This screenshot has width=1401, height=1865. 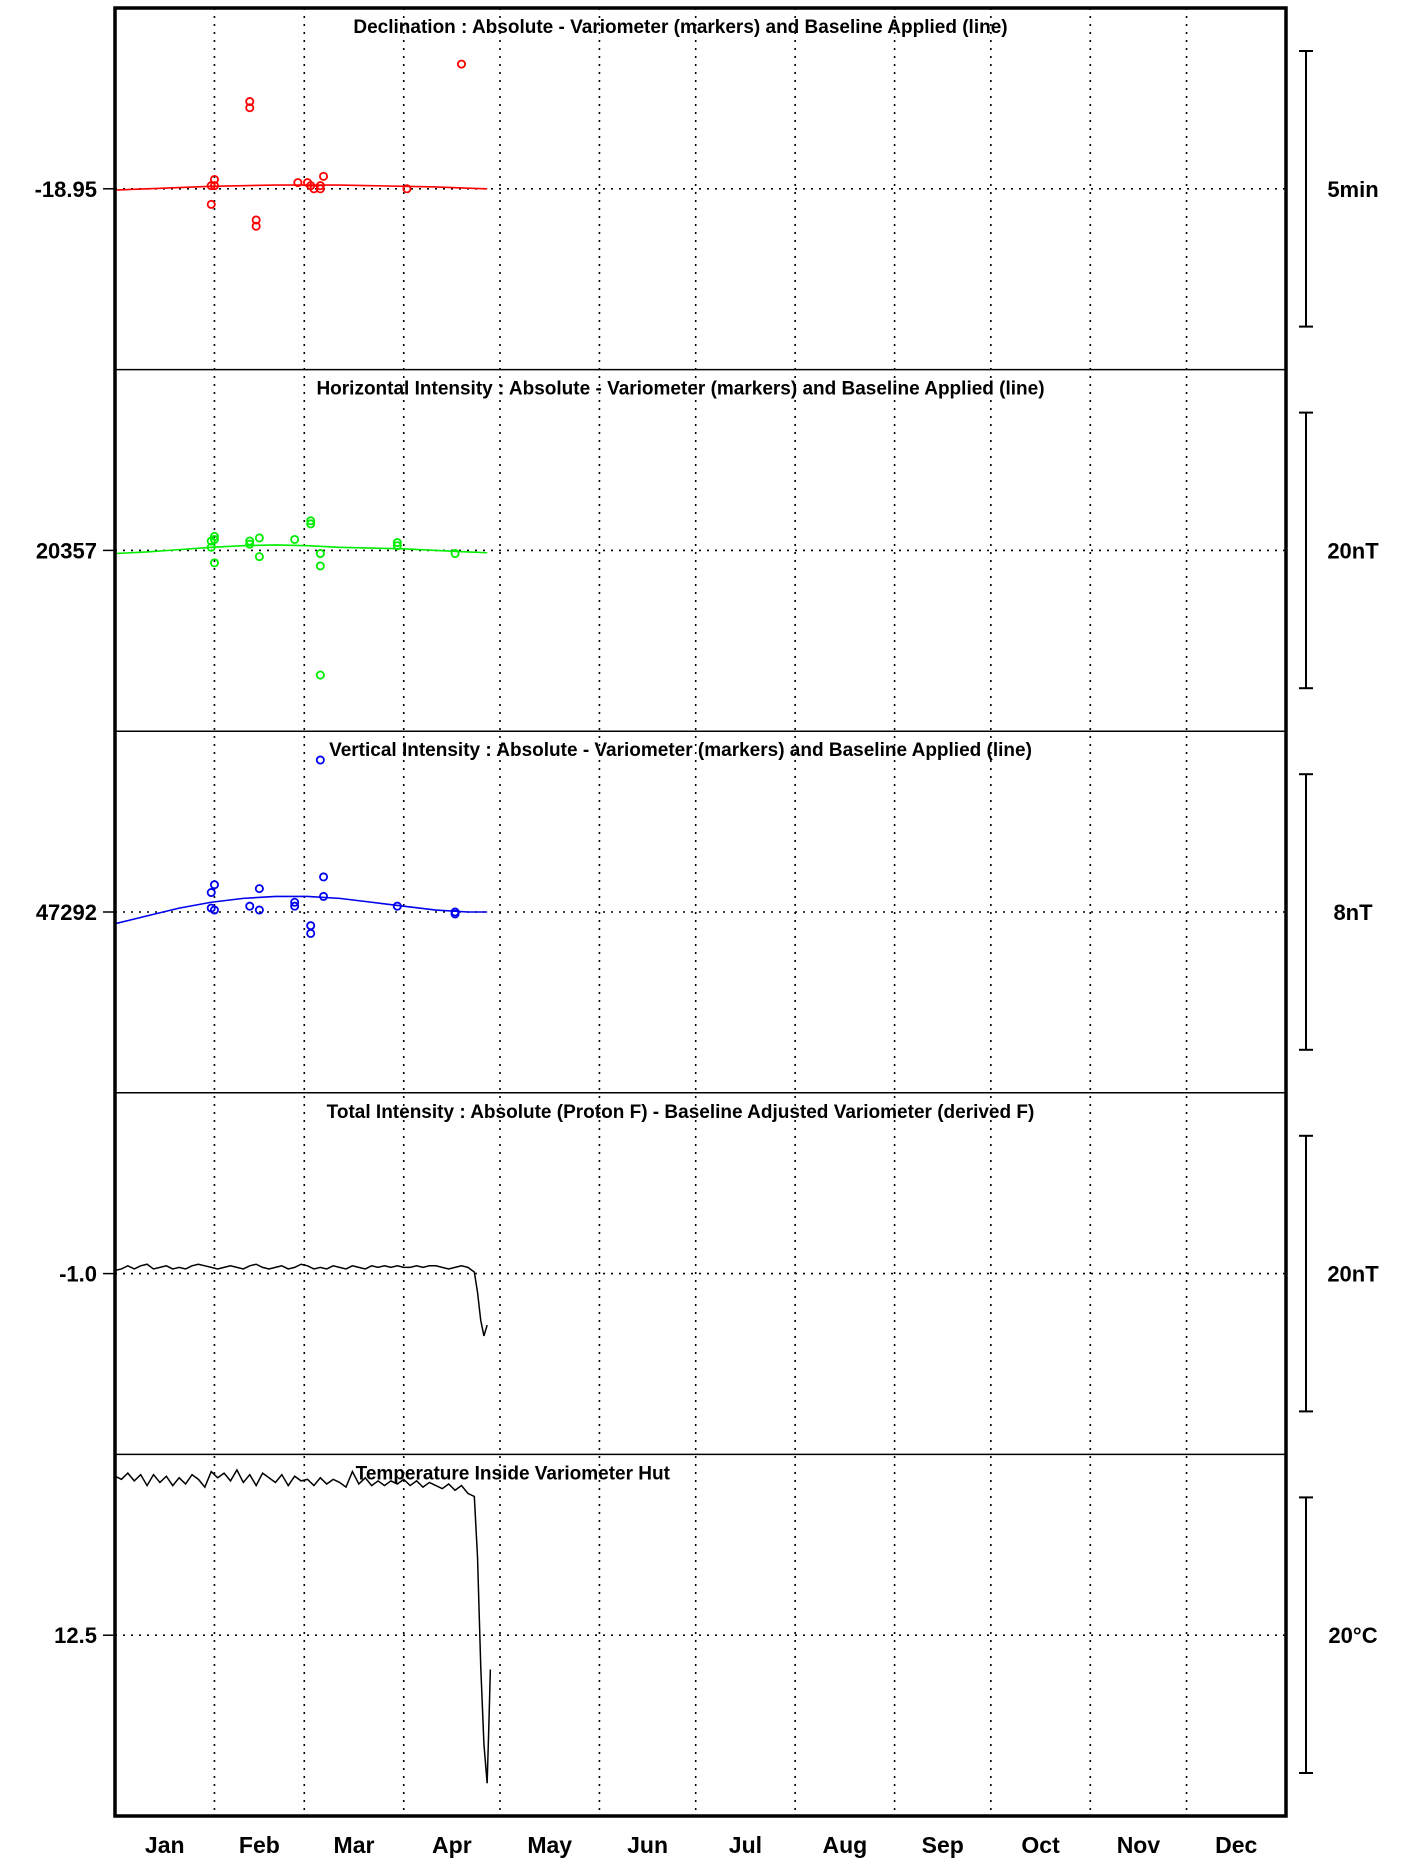 I want to click on panel-title: Temperature Inside Variometer Hut, so click(x=513, y=1473).